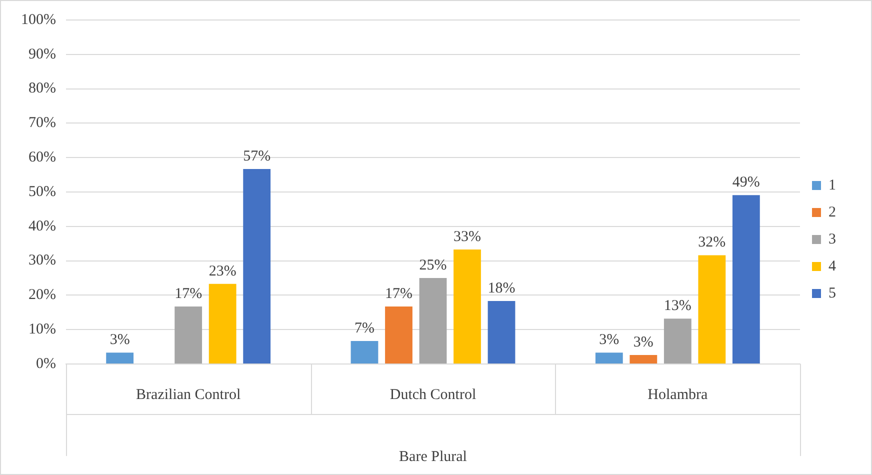 The height and width of the screenshot is (475, 872). Describe the element at coordinates (42, 123) in the screenshot. I see `y-tick-label: 70%` at that location.